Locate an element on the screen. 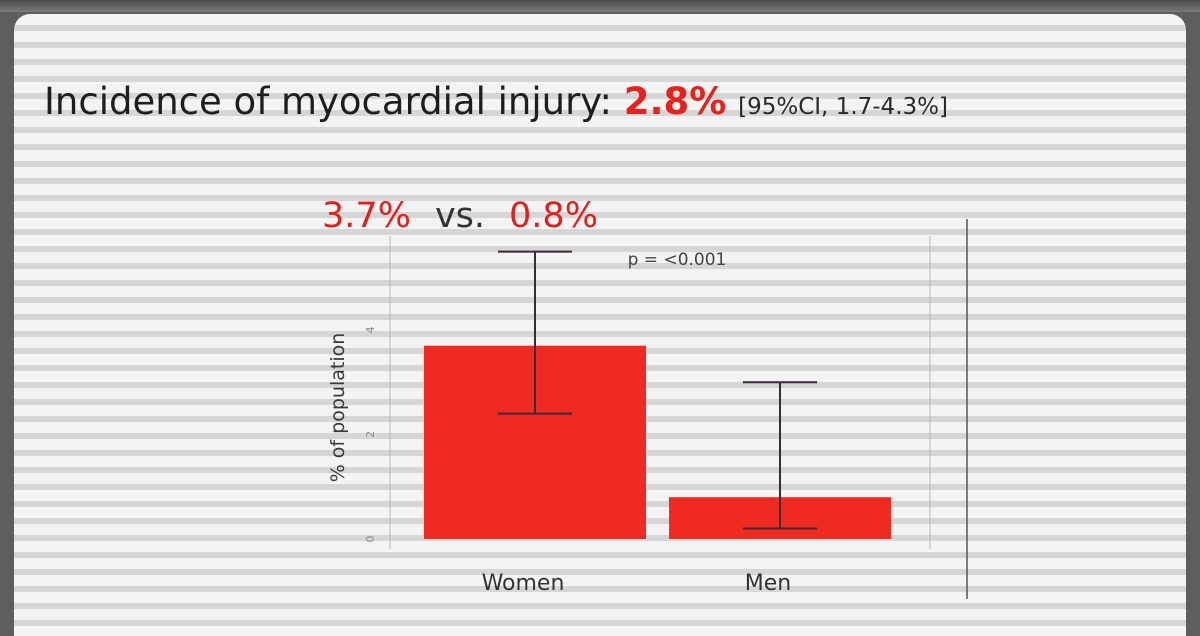 The image size is (1200, 636). men-percentage: 0.8% is located at coordinates (553, 216).